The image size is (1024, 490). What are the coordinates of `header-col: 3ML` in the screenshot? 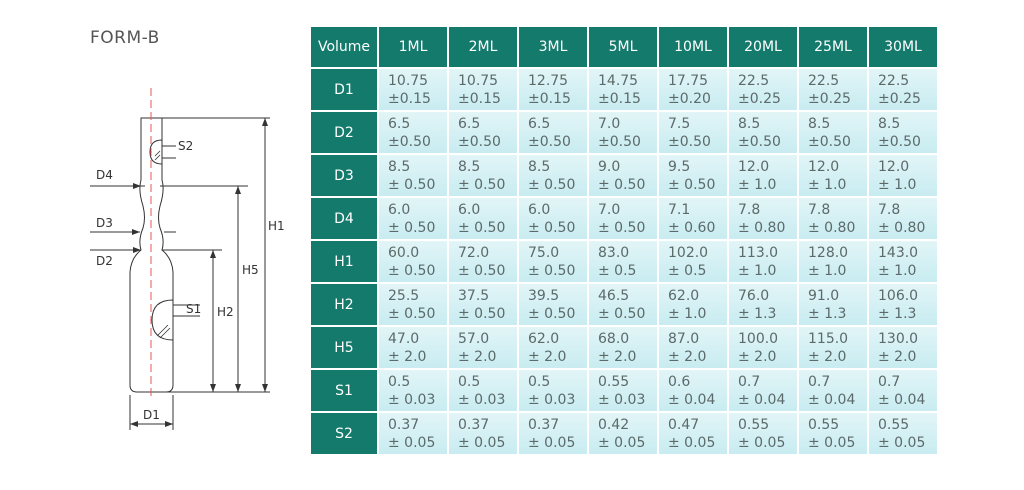 It's located at (553, 47).